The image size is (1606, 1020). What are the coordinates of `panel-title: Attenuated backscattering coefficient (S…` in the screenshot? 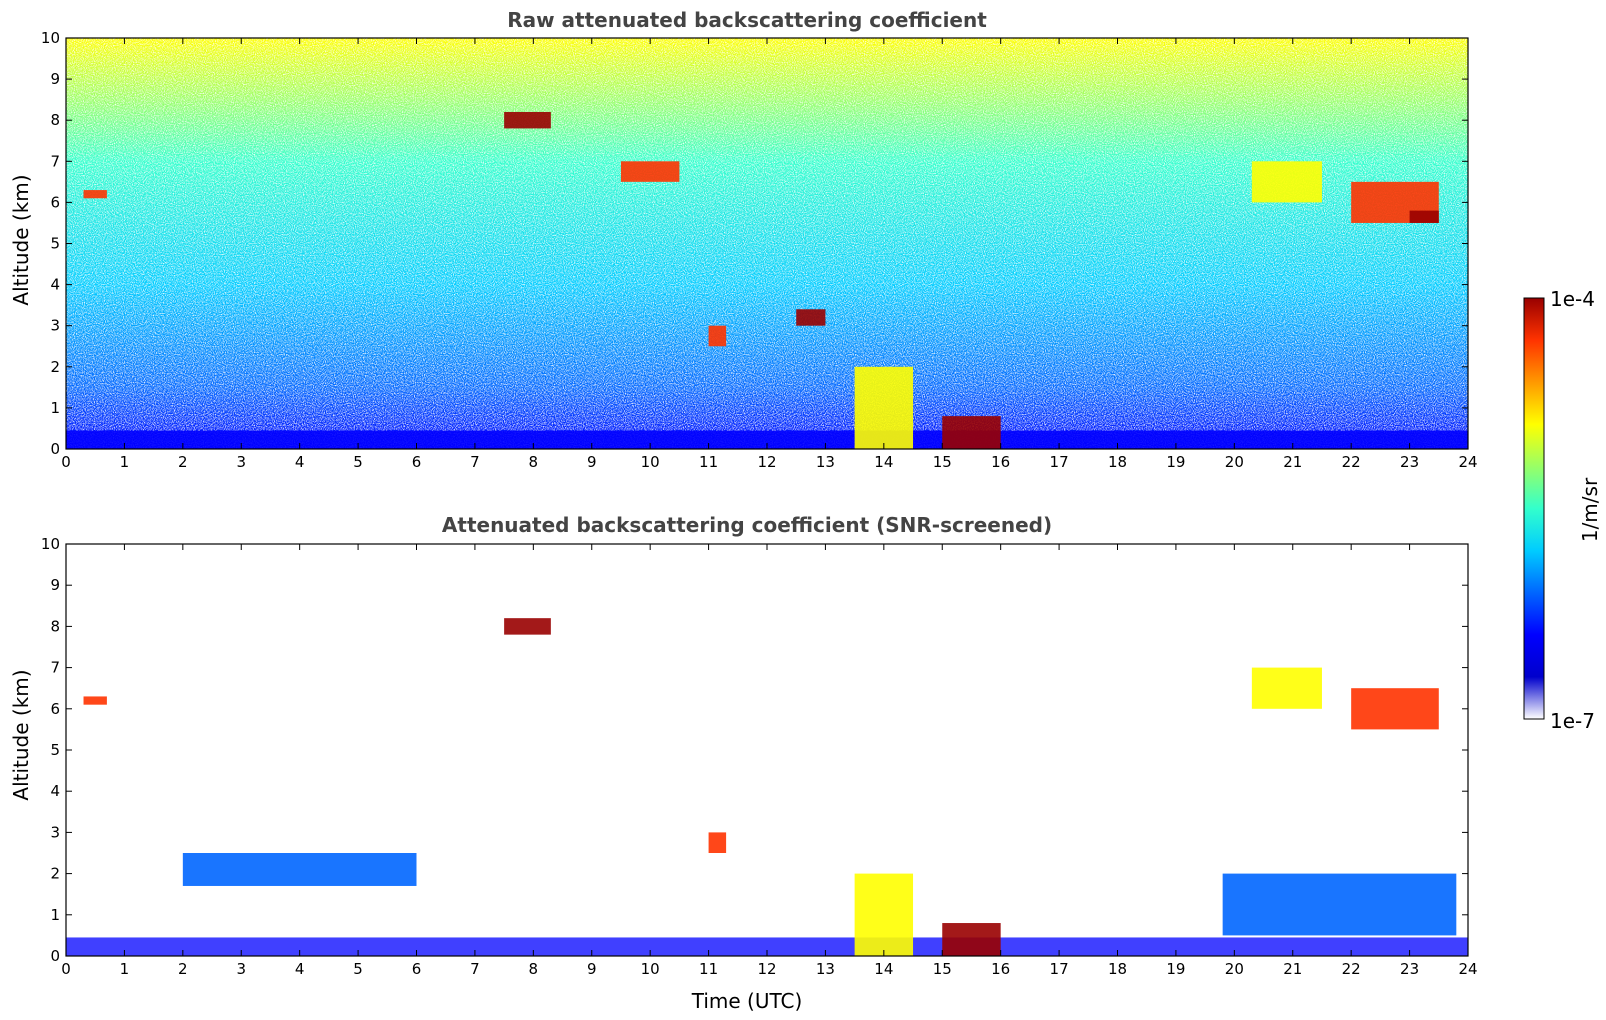 It's located at (747, 525).